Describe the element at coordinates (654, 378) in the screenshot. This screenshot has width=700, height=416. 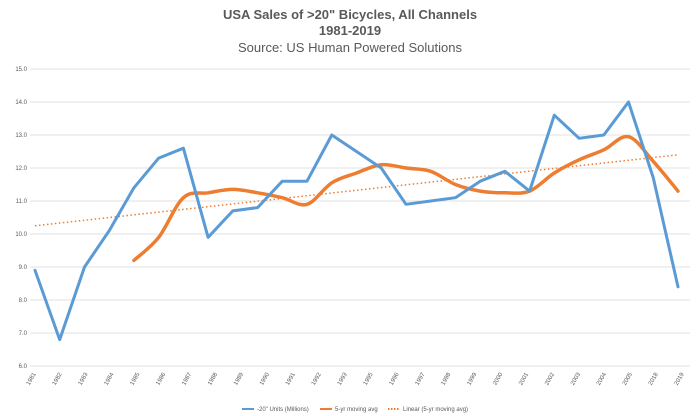
I see `x-tick-label: 2018` at that location.